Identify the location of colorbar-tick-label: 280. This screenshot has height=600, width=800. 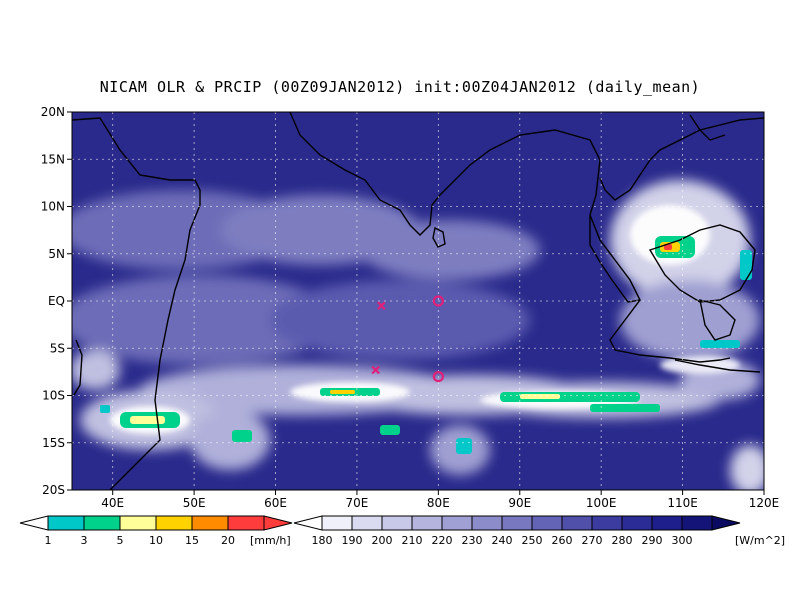
(622, 540).